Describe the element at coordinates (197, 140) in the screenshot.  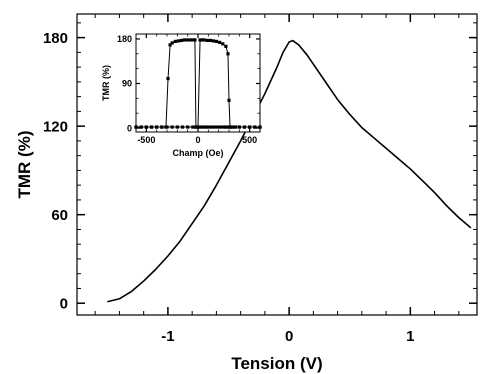
I see `inset-x-tick-label: 0` at that location.